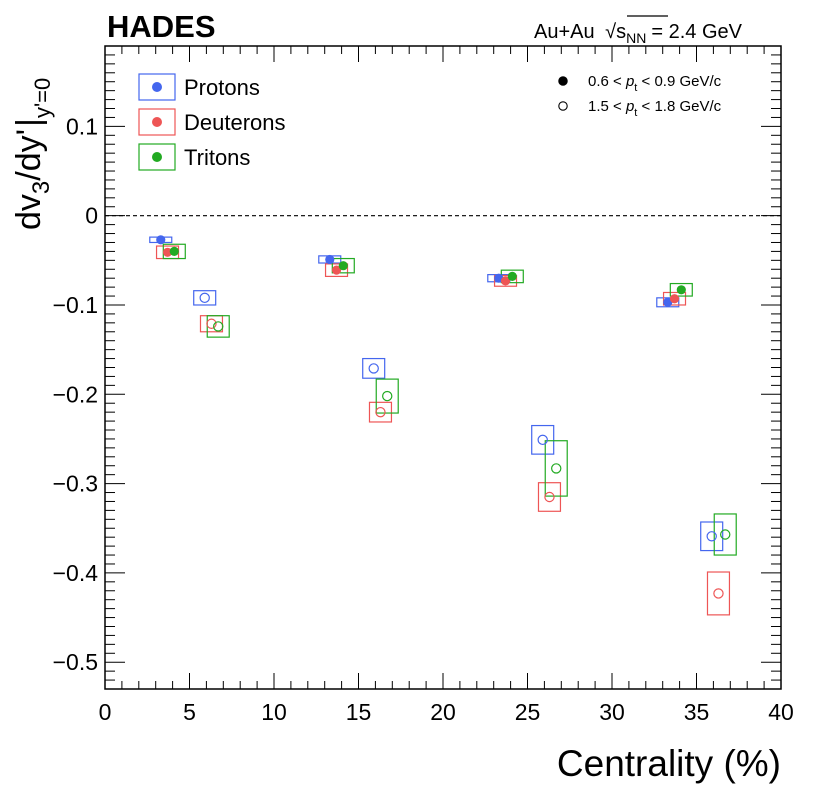 The height and width of the screenshot is (794, 814). Describe the element at coordinates (76, 573) in the screenshot. I see `y-tick-label: −0.4` at that location.